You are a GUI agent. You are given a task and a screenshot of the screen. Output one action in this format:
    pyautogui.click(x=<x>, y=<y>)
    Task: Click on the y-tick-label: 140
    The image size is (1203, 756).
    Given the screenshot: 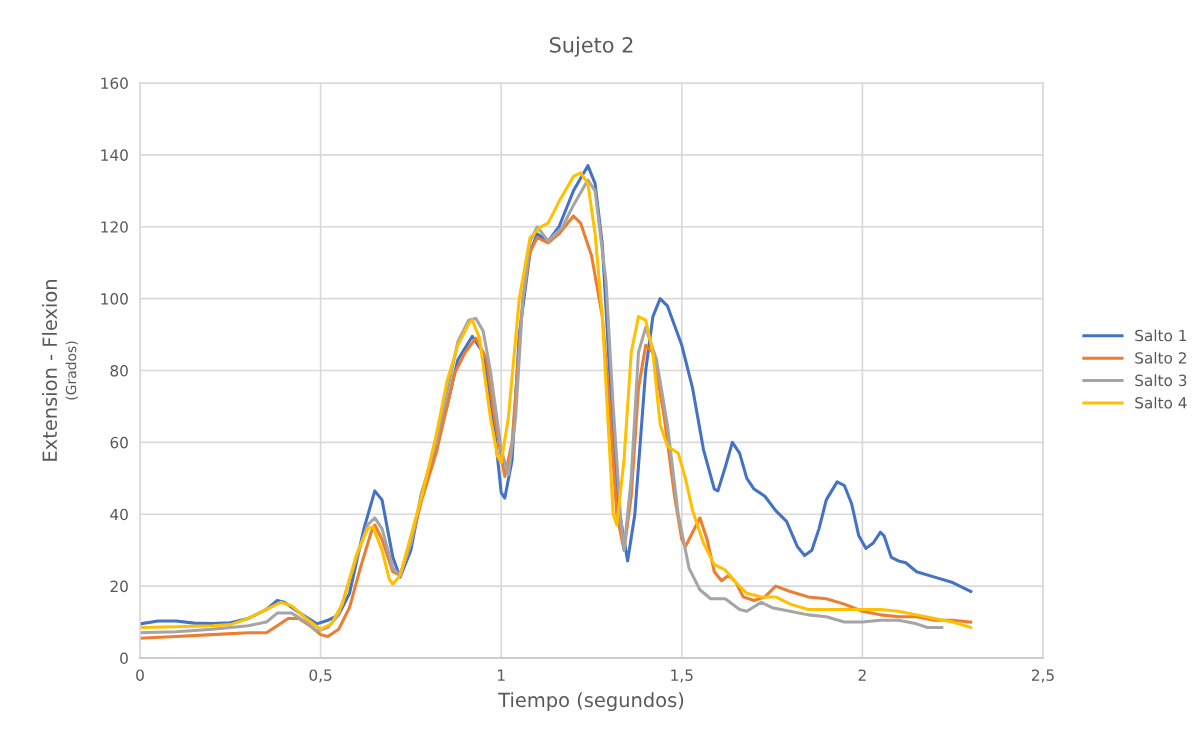 What is the action you would take?
    pyautogui.click(x=114, y=155)
    